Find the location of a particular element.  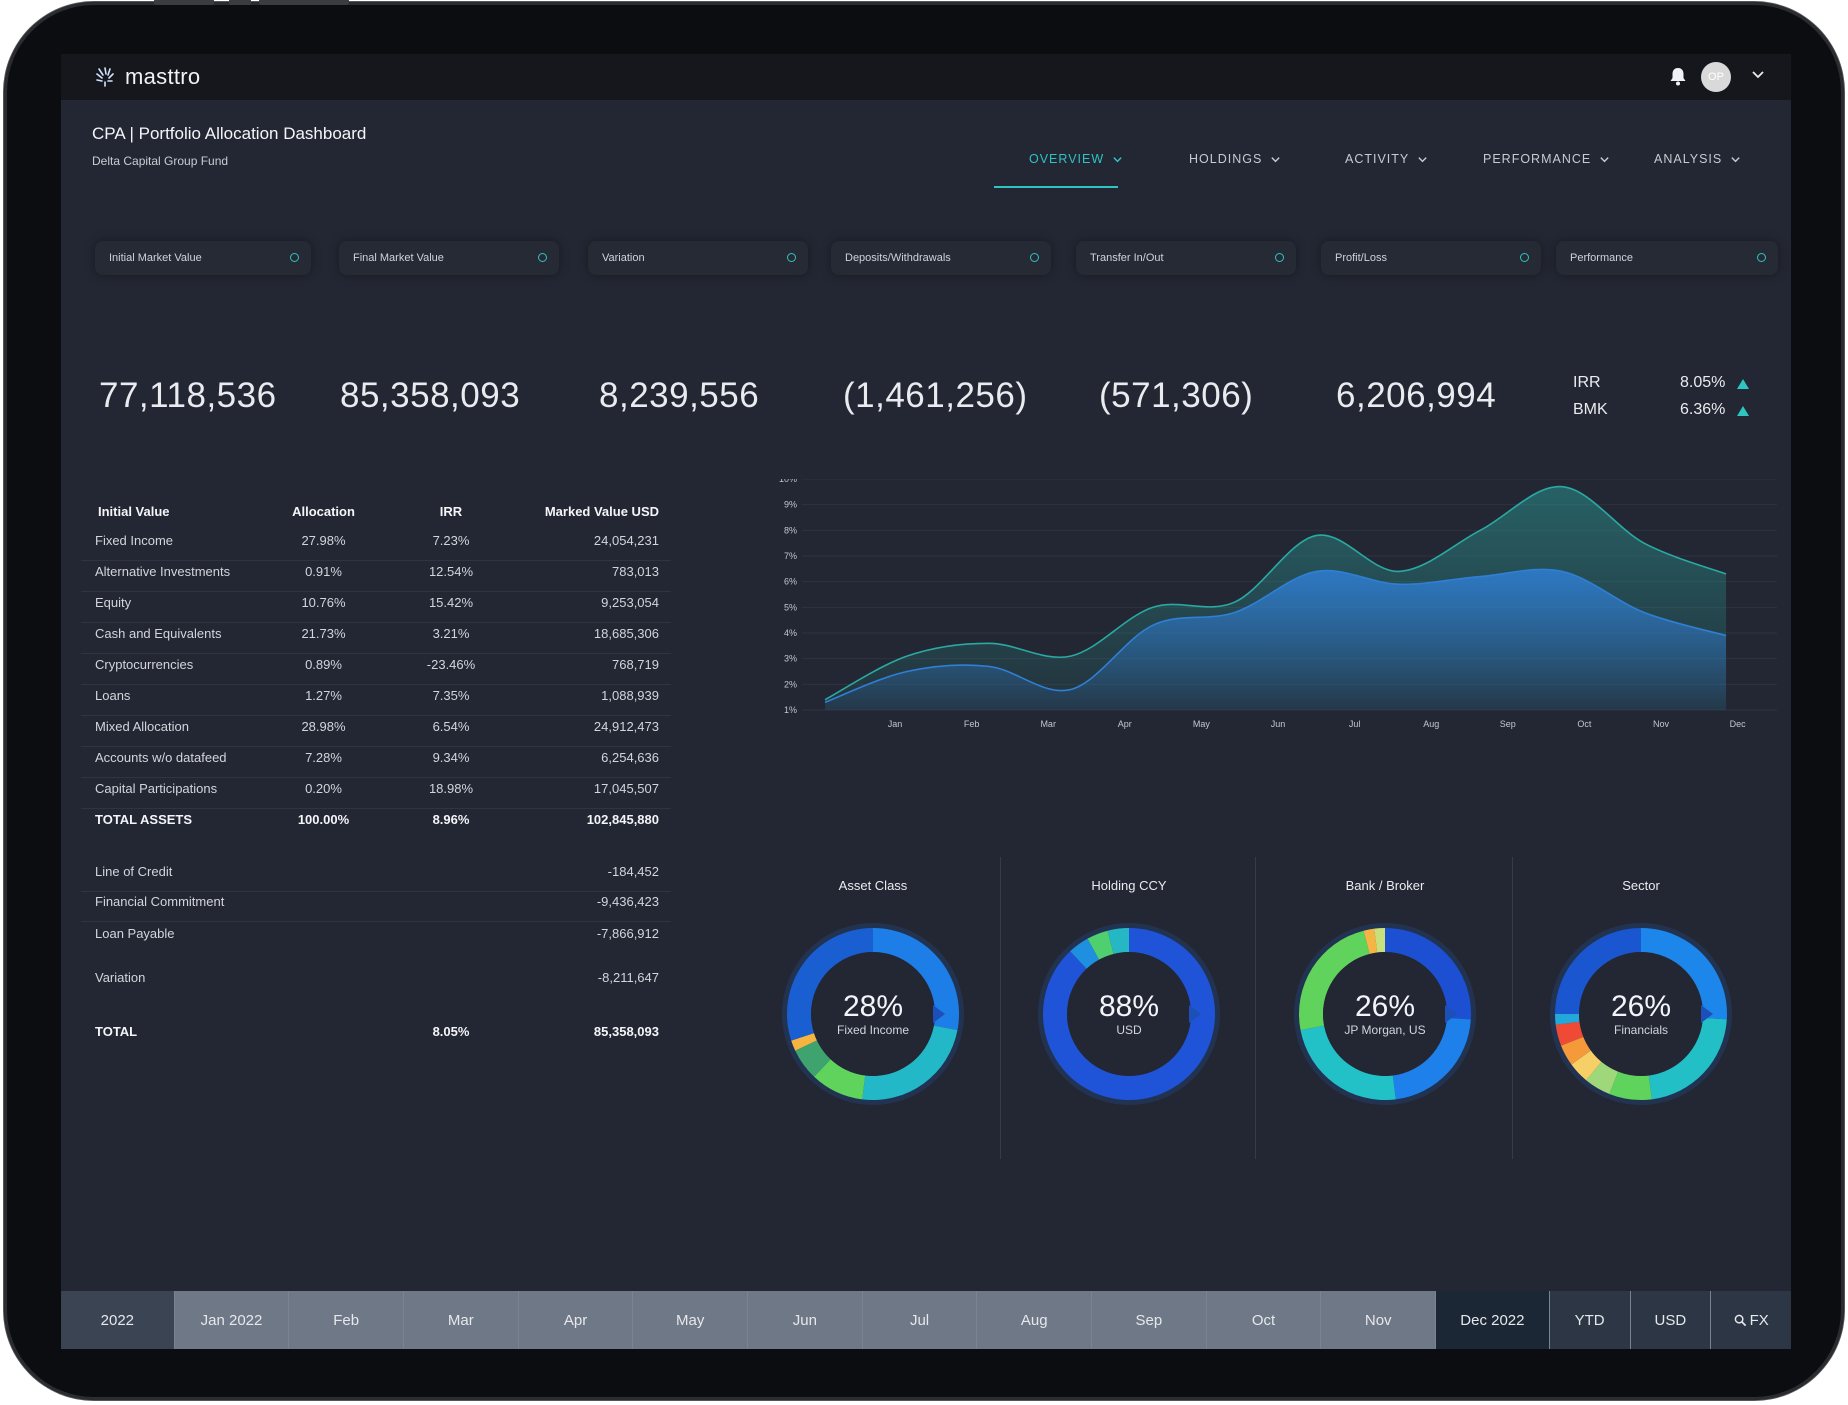

table-row: Mixed Allocation 28.98% 6.54% 24,912,473 is located at coordinates (376, 728).